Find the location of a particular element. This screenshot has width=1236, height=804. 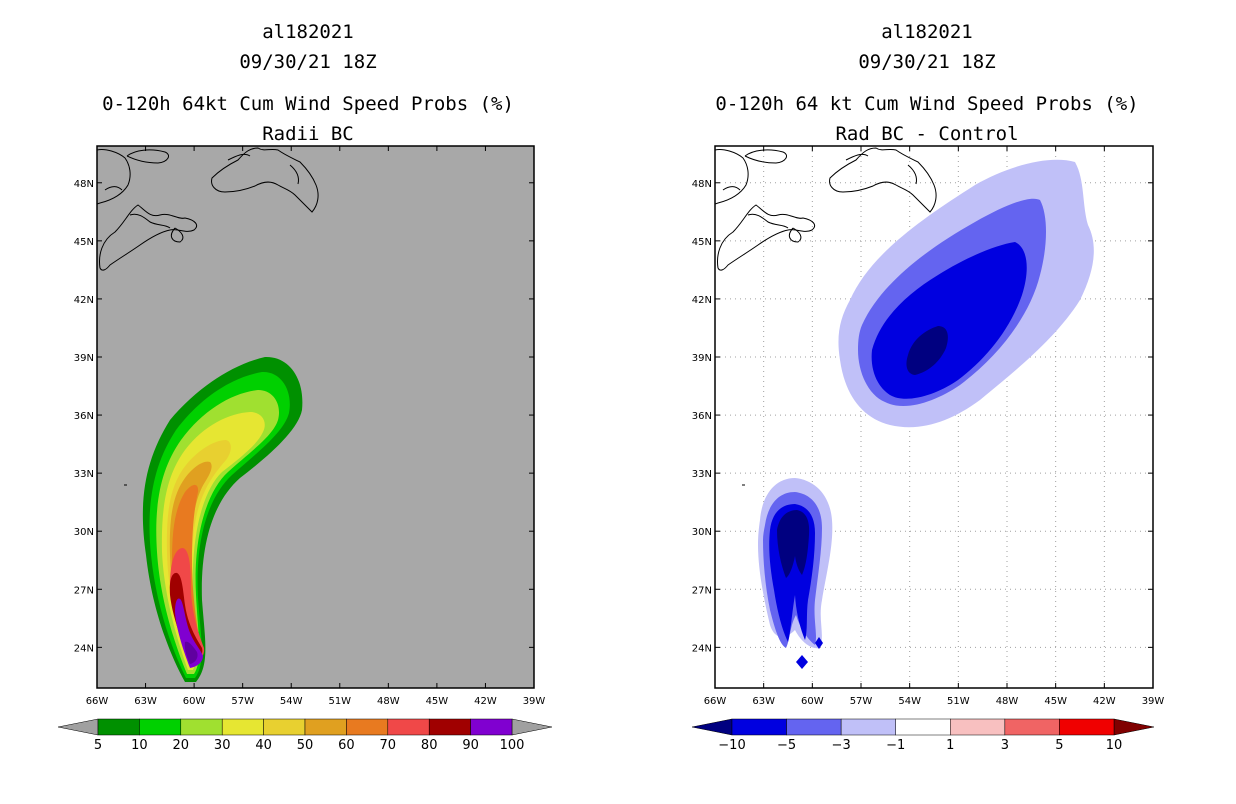

right-date: 09/30/21 18Z is located at coordinates (926, 62).